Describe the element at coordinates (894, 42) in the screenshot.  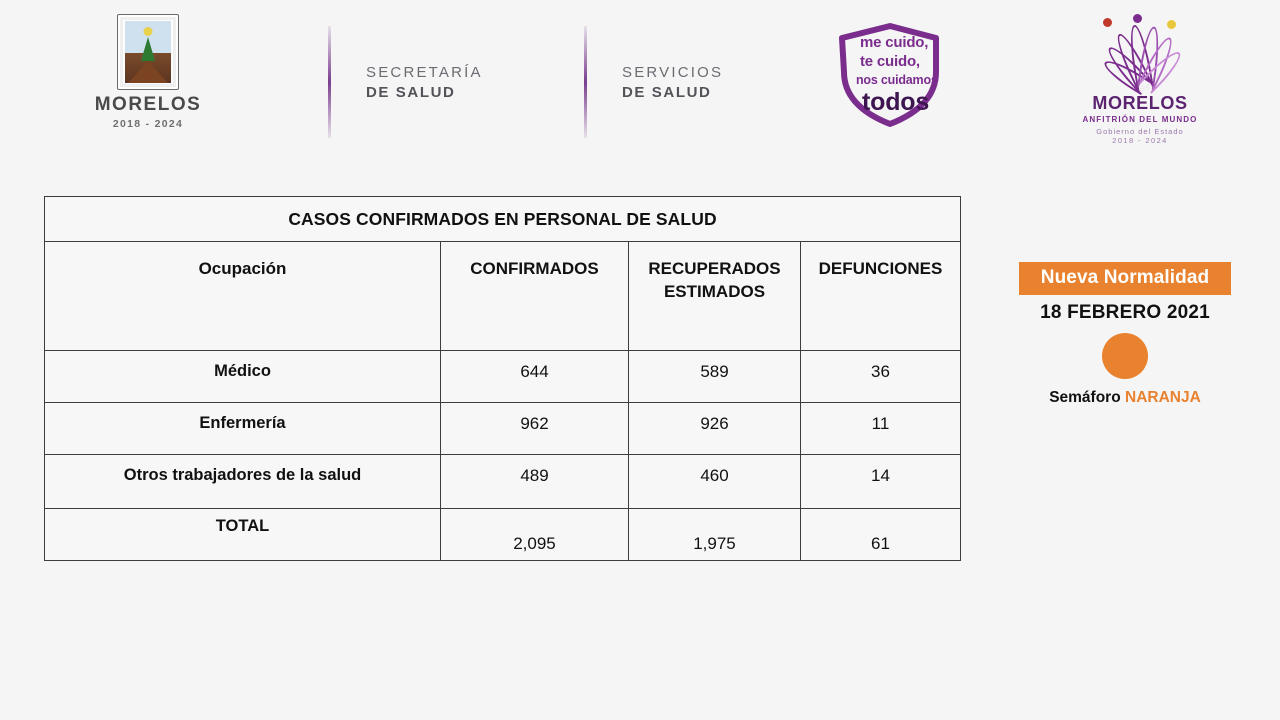
I see `me-cuido-line1: me cuido,` at that location.